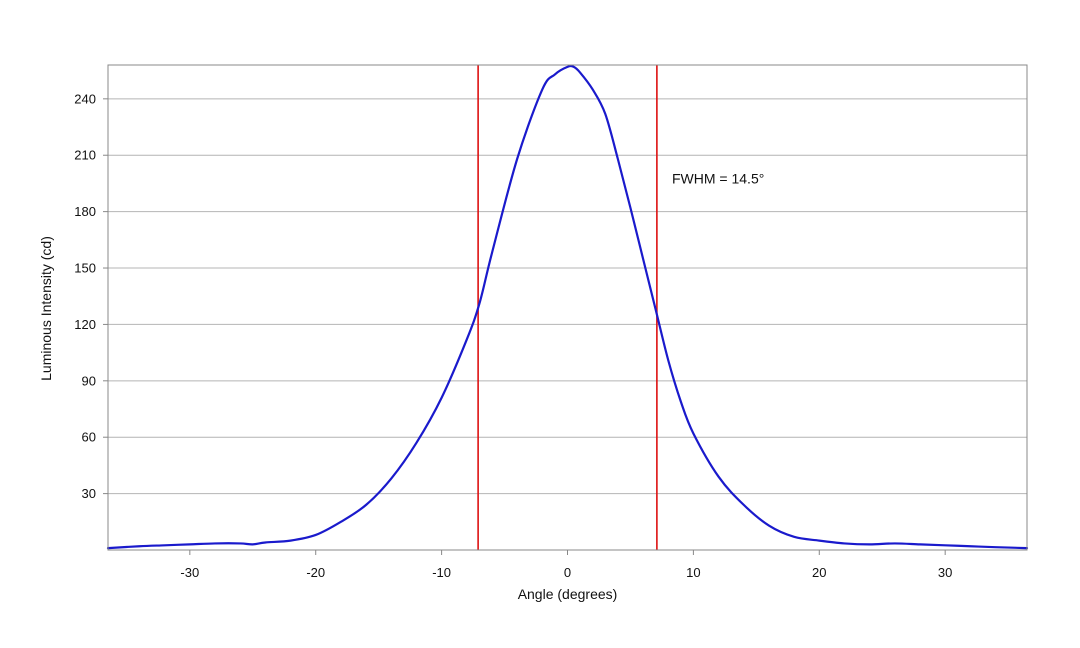 The image size is (1080, 648). I want to click on x-axis-ticks: -30 -20 -10 0 10 20 30, so click(566, 565).